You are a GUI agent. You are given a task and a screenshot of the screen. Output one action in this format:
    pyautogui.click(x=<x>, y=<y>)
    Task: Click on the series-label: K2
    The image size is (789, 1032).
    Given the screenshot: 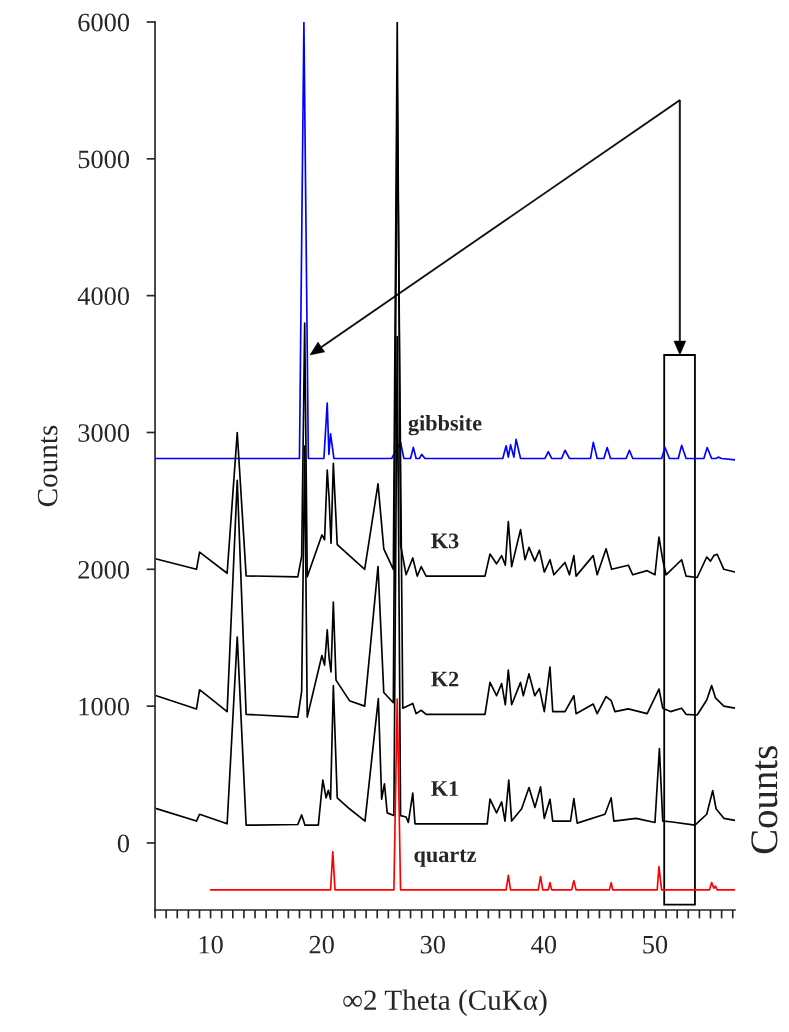 What is the action you would take?
    pyautogui.click(x=445, y=679)
    